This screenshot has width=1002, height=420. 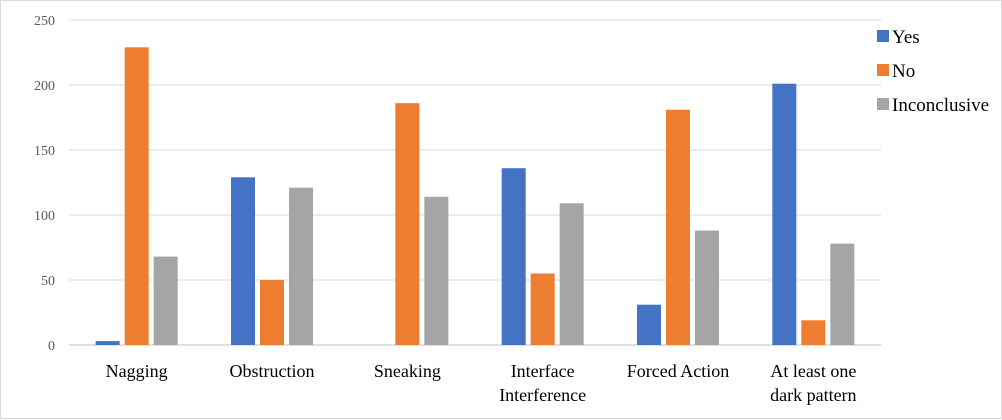 I want to click on y-tick-label: 0, so click(x=51, y=346).